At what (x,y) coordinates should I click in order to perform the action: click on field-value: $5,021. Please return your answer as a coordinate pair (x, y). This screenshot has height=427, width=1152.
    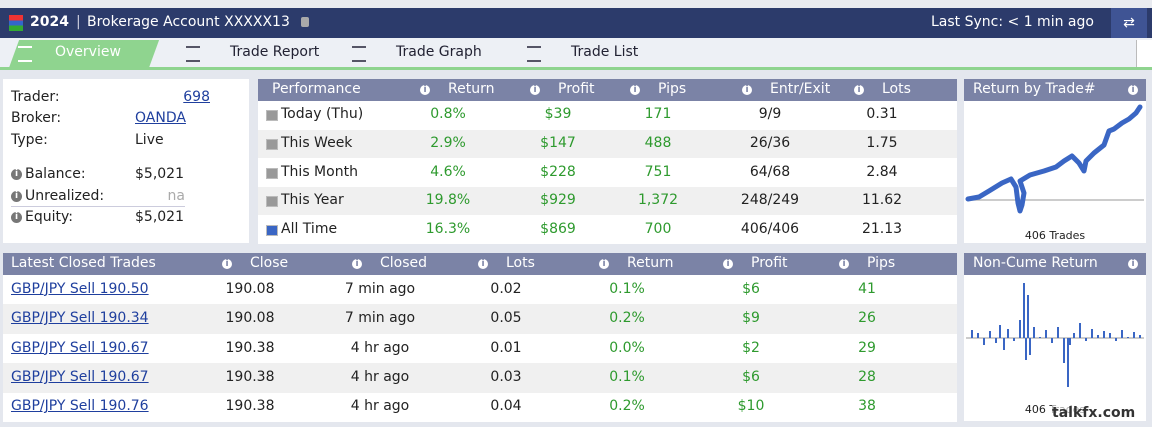
    Looking at the image, I should click on (159, 174).